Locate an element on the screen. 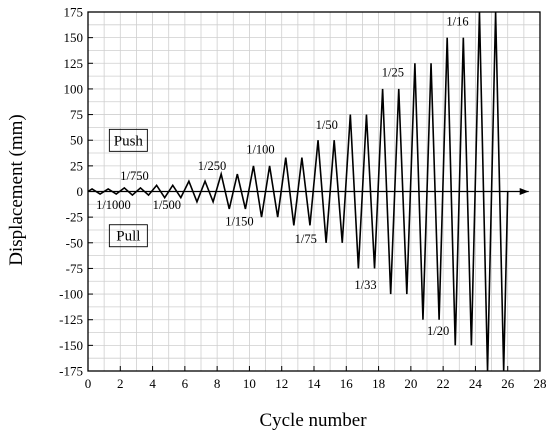 This screenshot has width=550, height=438. x-tick-label: 28 is located at coordinates (540, 383).